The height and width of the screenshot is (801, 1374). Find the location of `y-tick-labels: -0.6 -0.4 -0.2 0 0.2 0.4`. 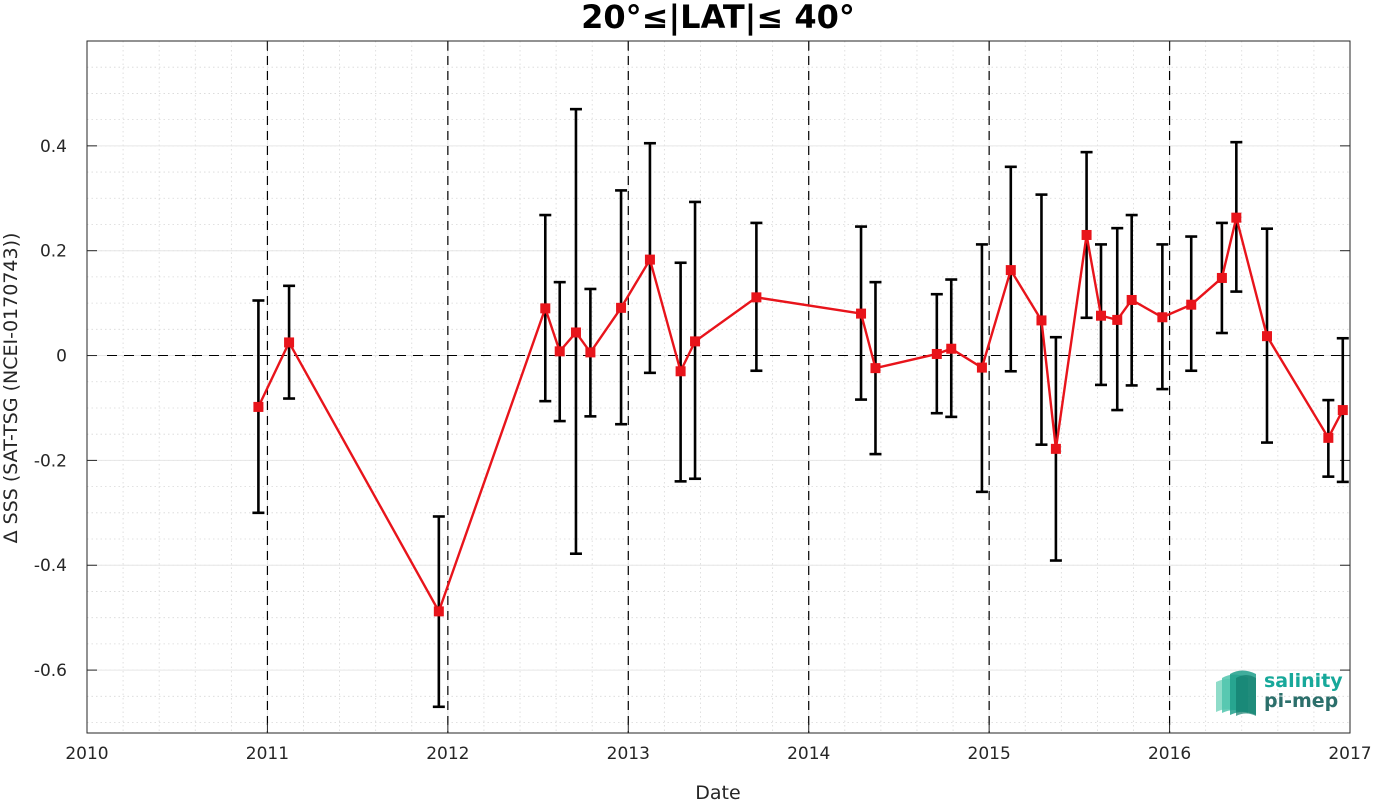

y-tick-labels: -0.6 -0.4 -0.2 0 0.2 0.4 is located at coordinates (50, 409).